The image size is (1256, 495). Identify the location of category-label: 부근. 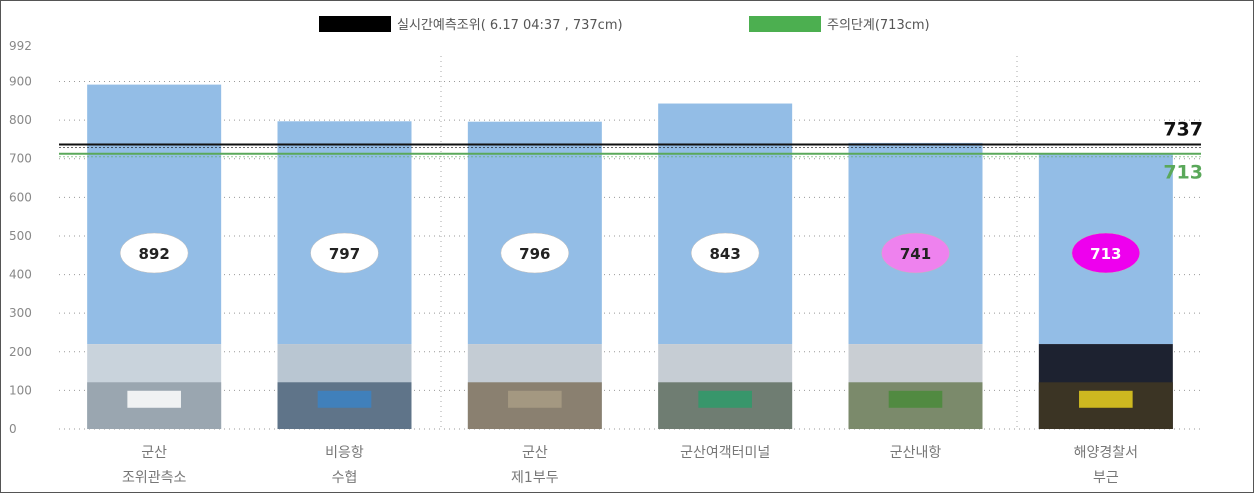
(1106, 478).